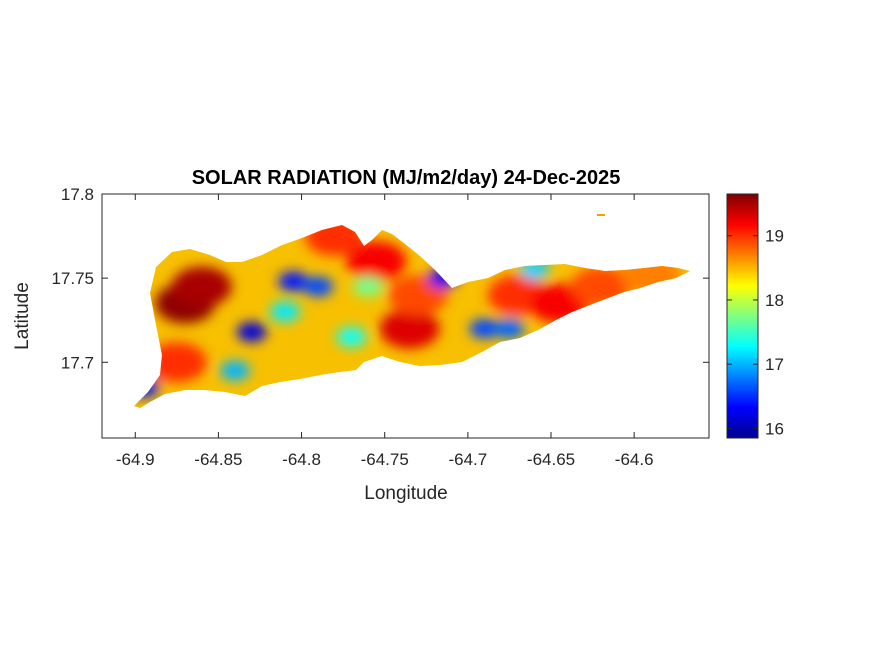  What do you see at coordinates (742, 316) in the screenshot?
I see `colorbar-gradient` at bounding box center [742, 316].